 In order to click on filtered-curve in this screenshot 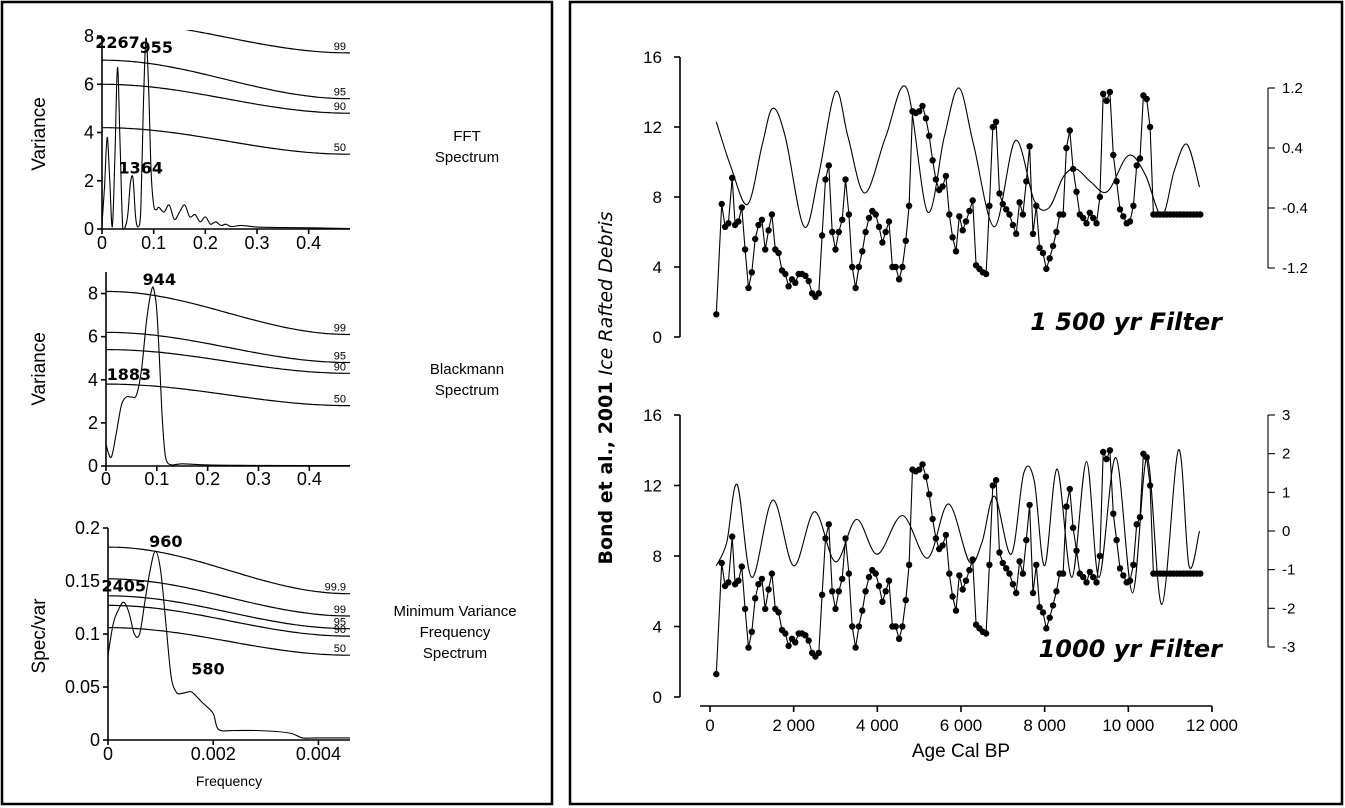, I will do `click(958, 527)`.